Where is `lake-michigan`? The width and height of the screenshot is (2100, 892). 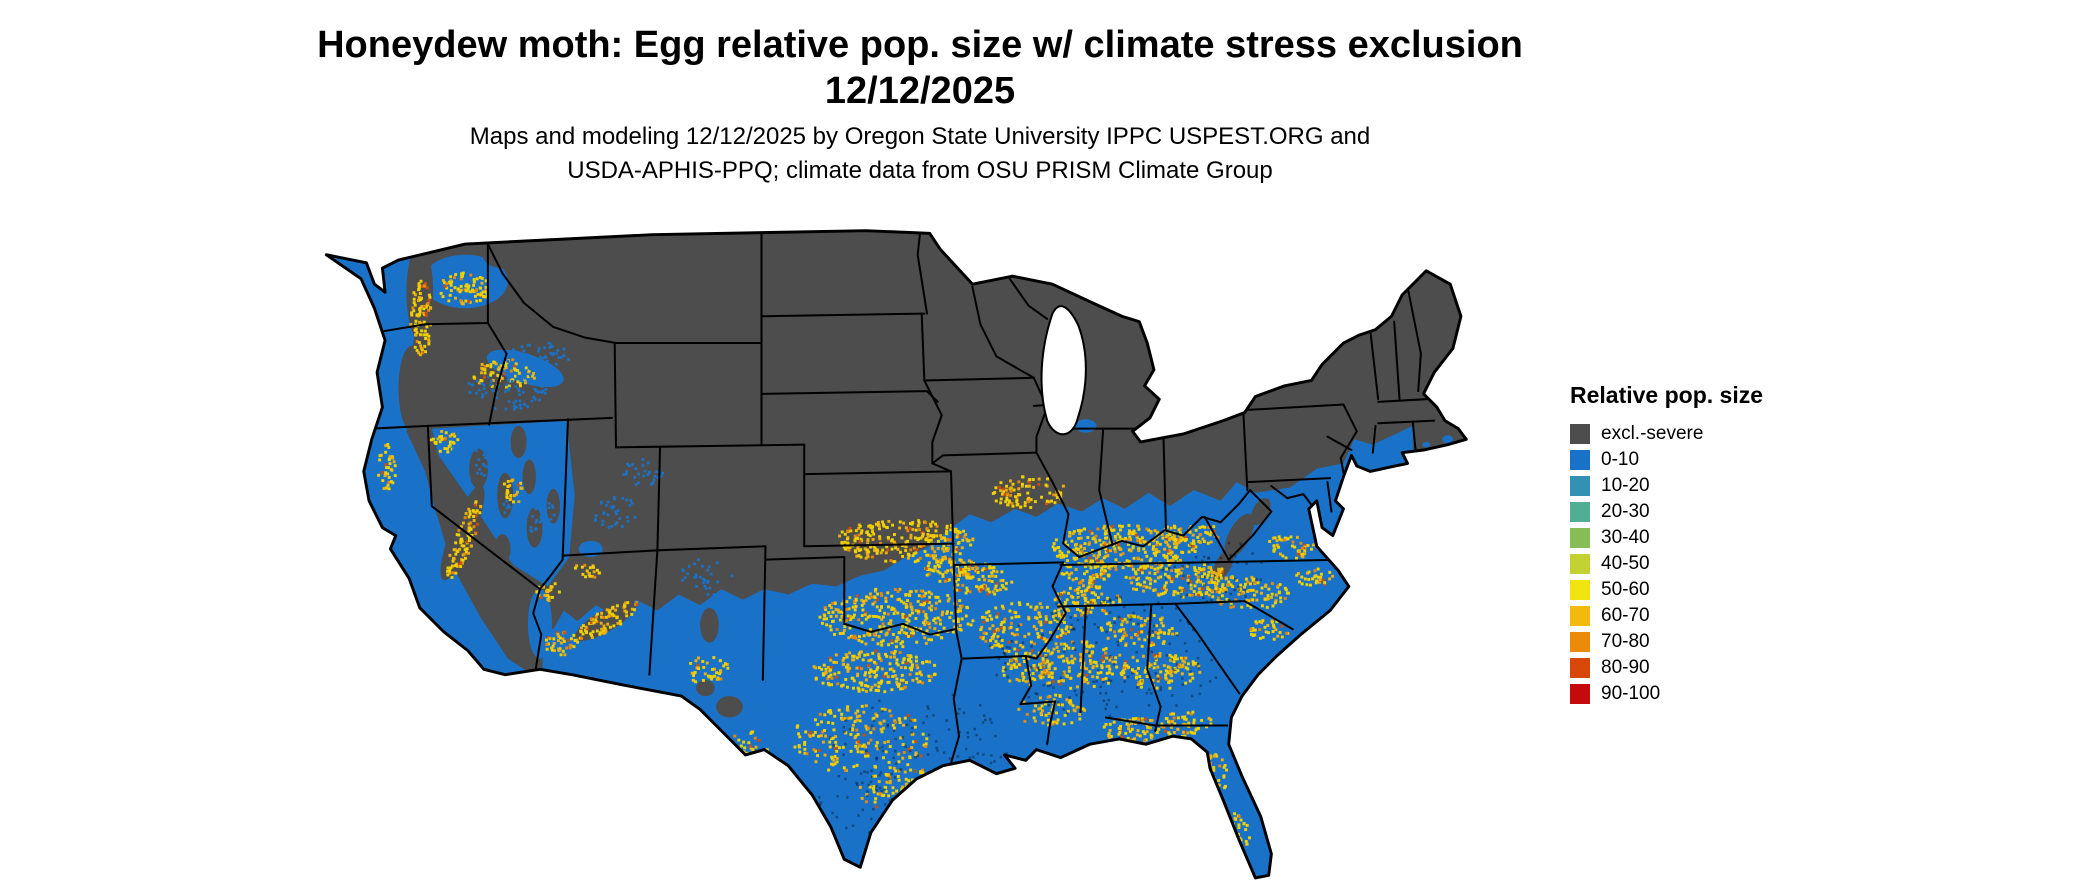 lake-michigan is located at coordinates (1063, 370).